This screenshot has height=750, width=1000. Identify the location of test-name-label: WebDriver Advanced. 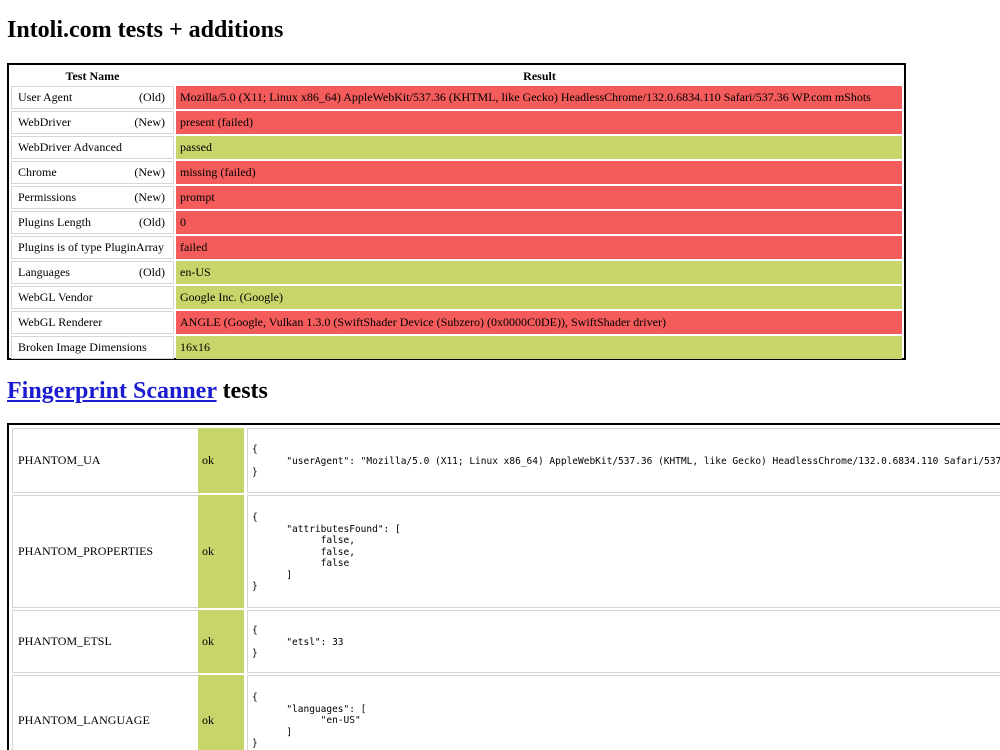
(70, 147).